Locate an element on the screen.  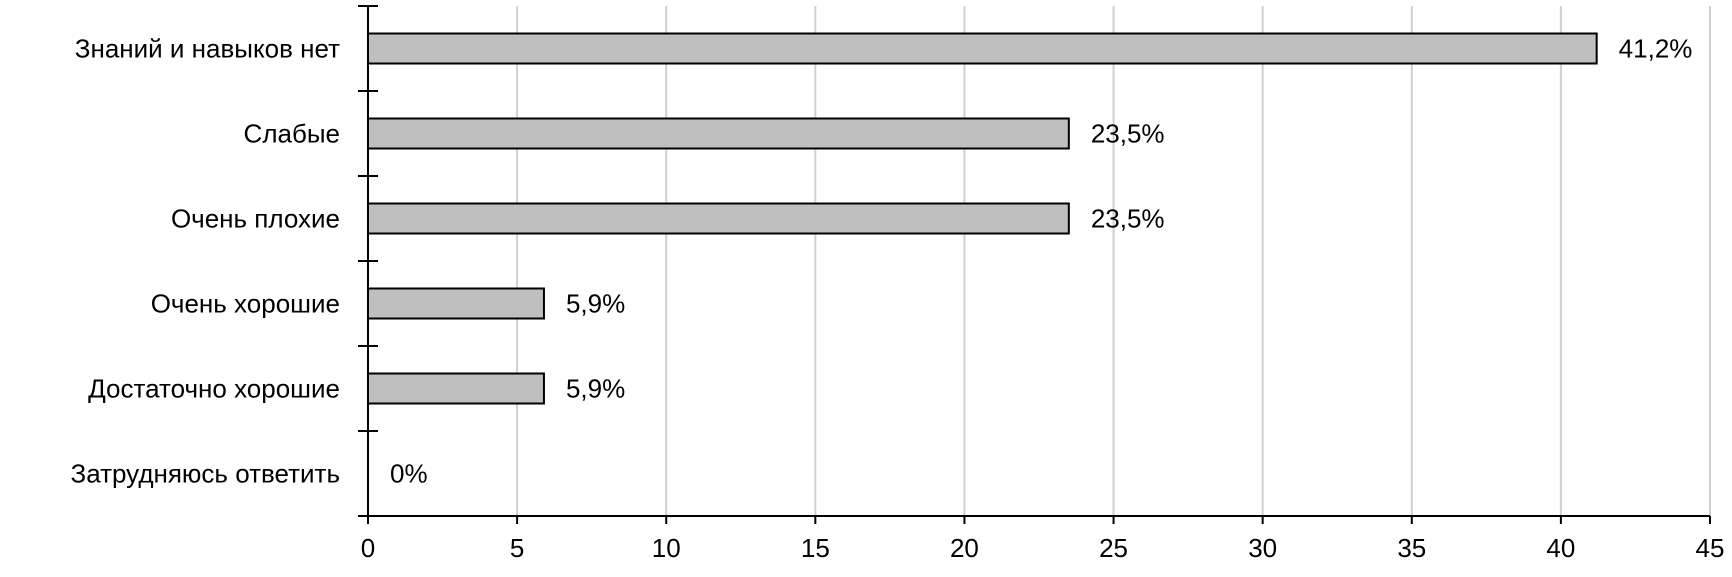
value-label: 41,2% is located at coordinates (1656, 48).